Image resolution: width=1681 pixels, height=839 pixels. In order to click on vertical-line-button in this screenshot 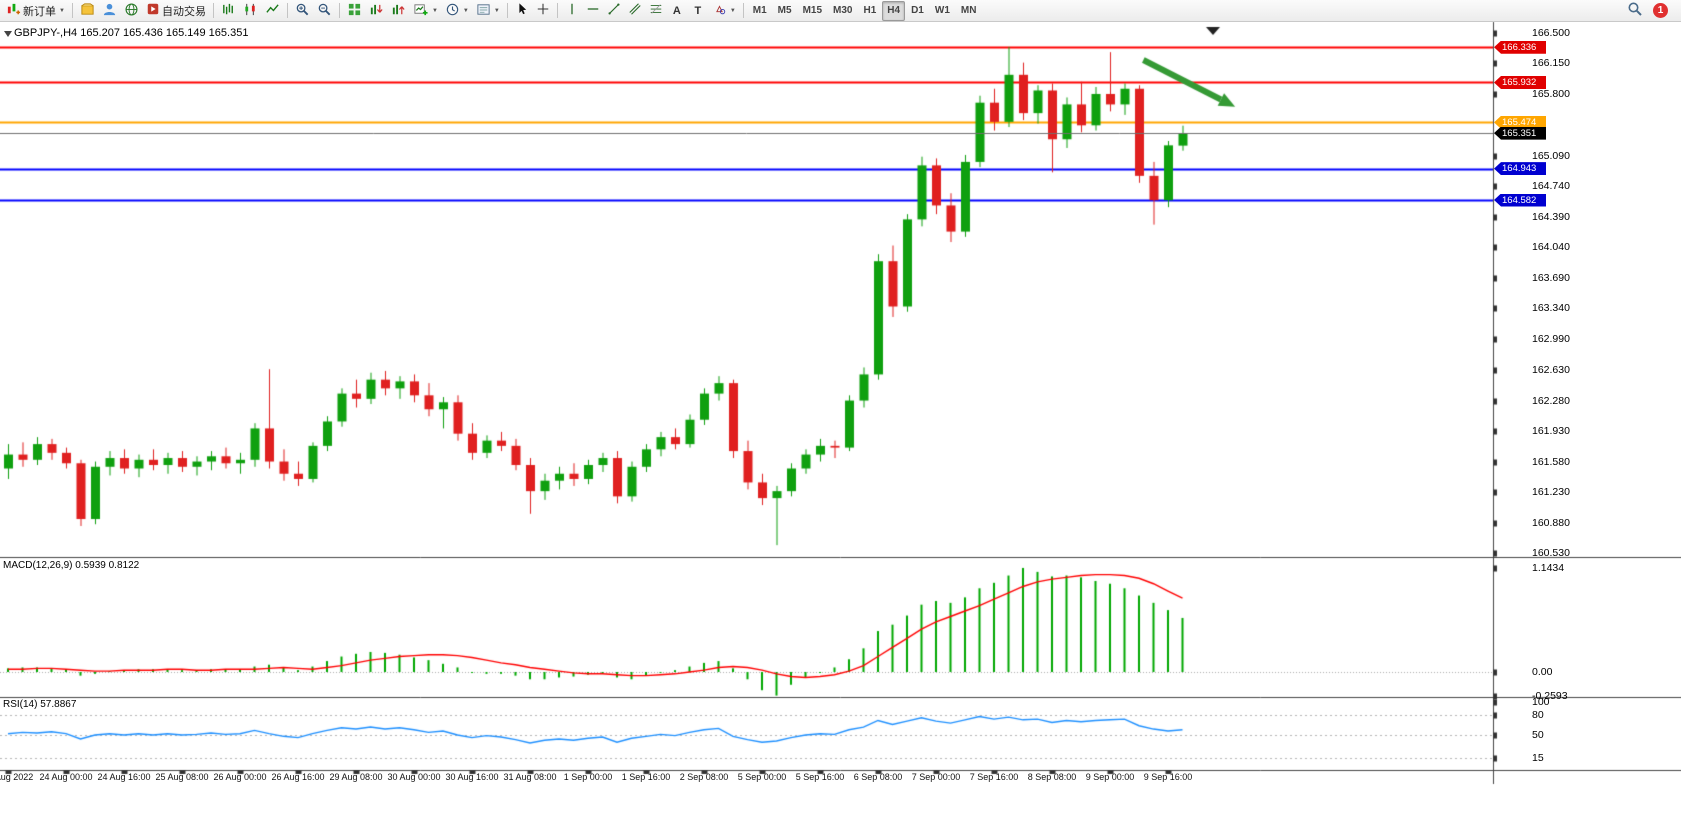, I will do `click(572, 11)`.